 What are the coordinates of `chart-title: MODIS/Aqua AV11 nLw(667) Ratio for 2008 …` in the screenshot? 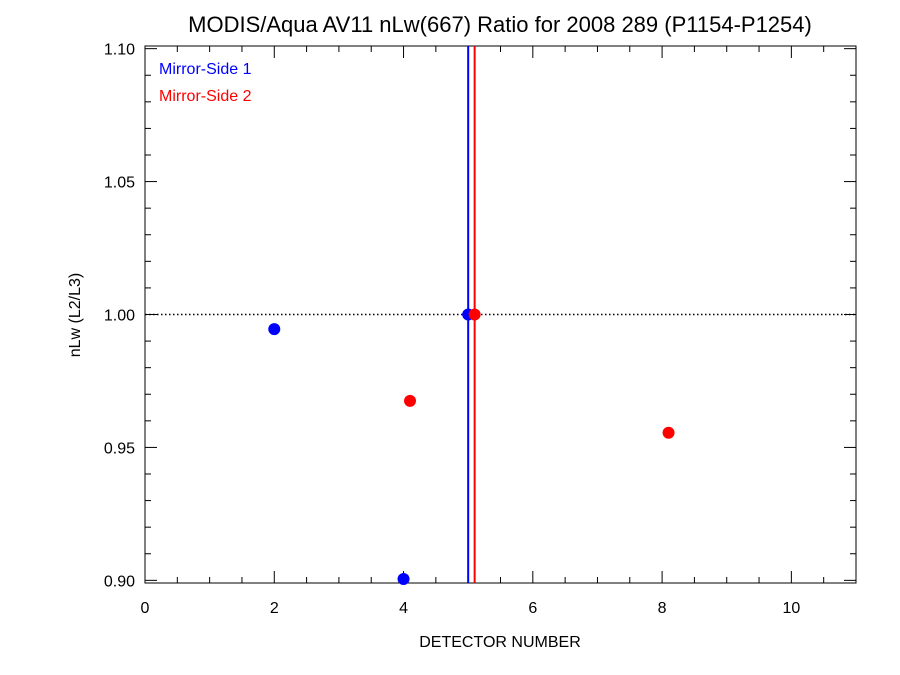 It's located at (500, 24).